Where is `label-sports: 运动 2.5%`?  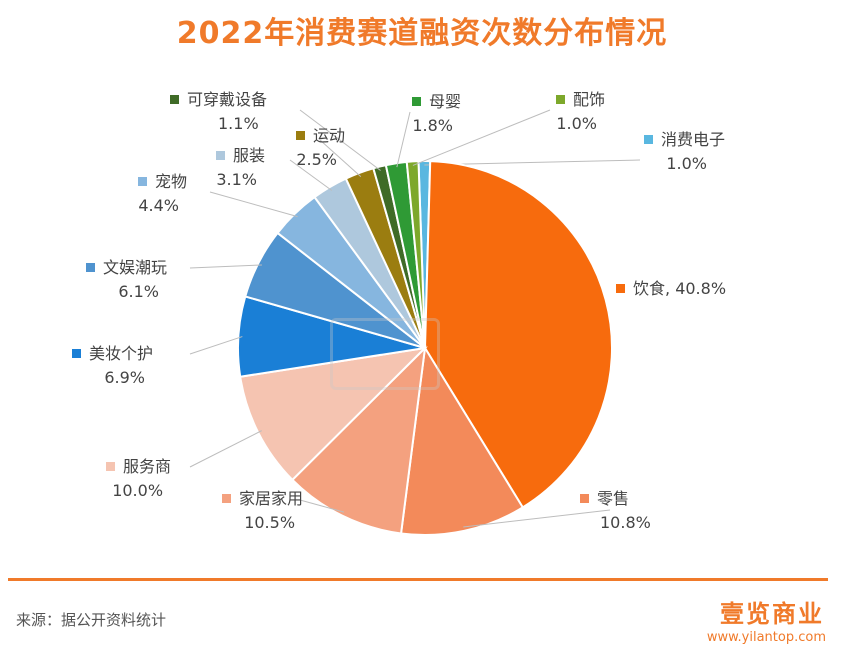 label-sports: 运动 2.5% is located at coordinates (320, 148).